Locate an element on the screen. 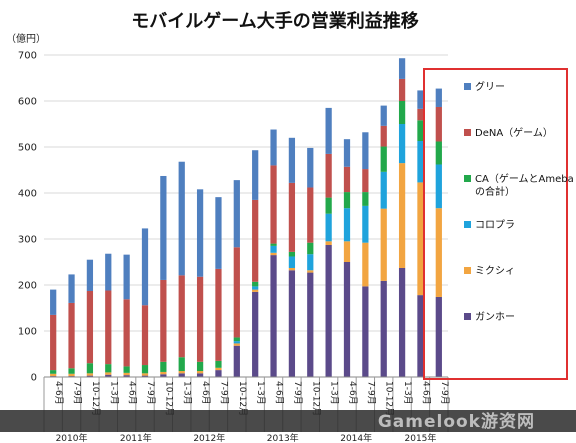 This screenshot has width=576, height=443. year-label: 2010年 is located at coordinates (72, 437).